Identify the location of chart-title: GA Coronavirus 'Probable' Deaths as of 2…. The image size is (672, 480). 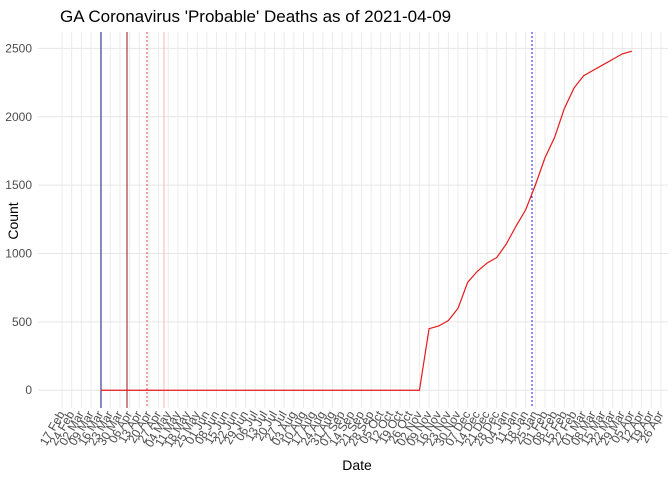
(255, 16).